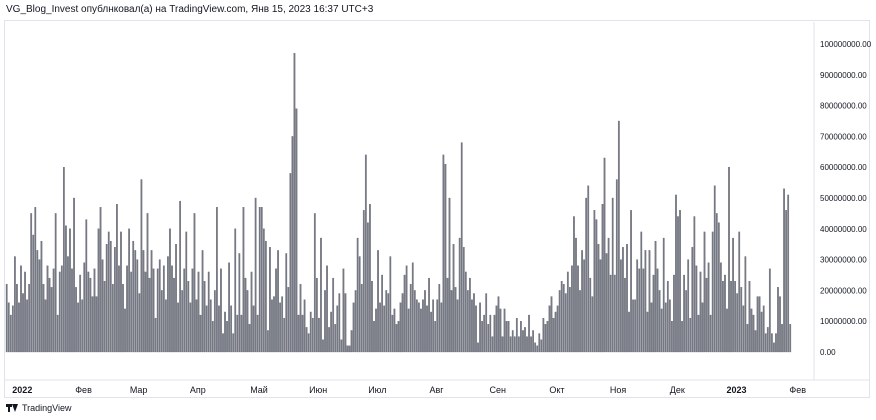 This screenshot has height=420, width=876. What do you see at coordinates (843, 167) in the screenshot?
I see `y-tick-label: 60000000.00` at bounding box center [843, 167].